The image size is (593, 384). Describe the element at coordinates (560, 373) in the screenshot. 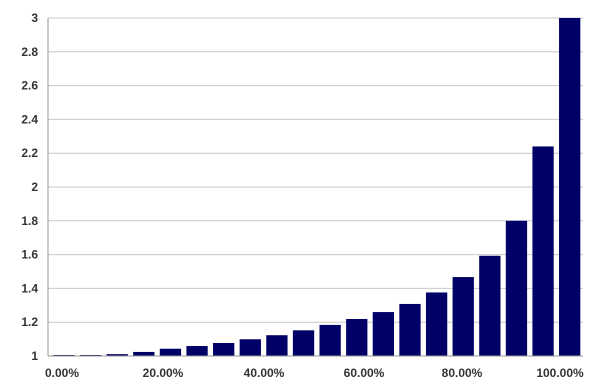

I see `x-tick-label: 100.00%` at that location.